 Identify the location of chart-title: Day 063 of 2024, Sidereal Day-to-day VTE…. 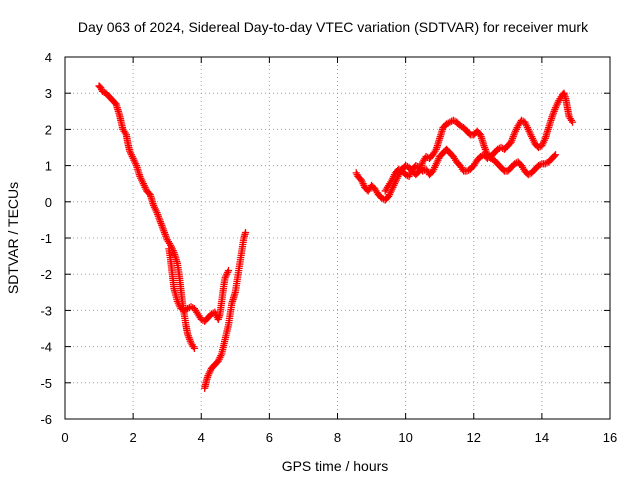
(333, 27).